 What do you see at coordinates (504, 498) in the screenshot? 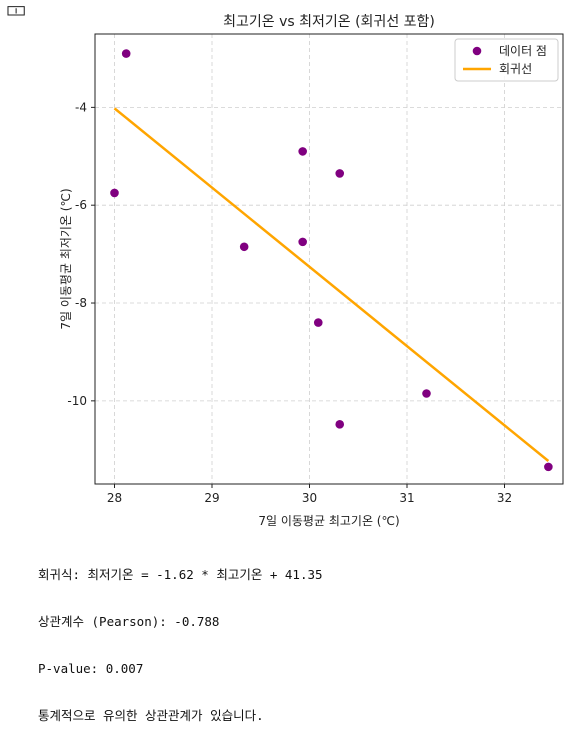
I see `x-tick-label: 32` at bounding box center [504, 498].